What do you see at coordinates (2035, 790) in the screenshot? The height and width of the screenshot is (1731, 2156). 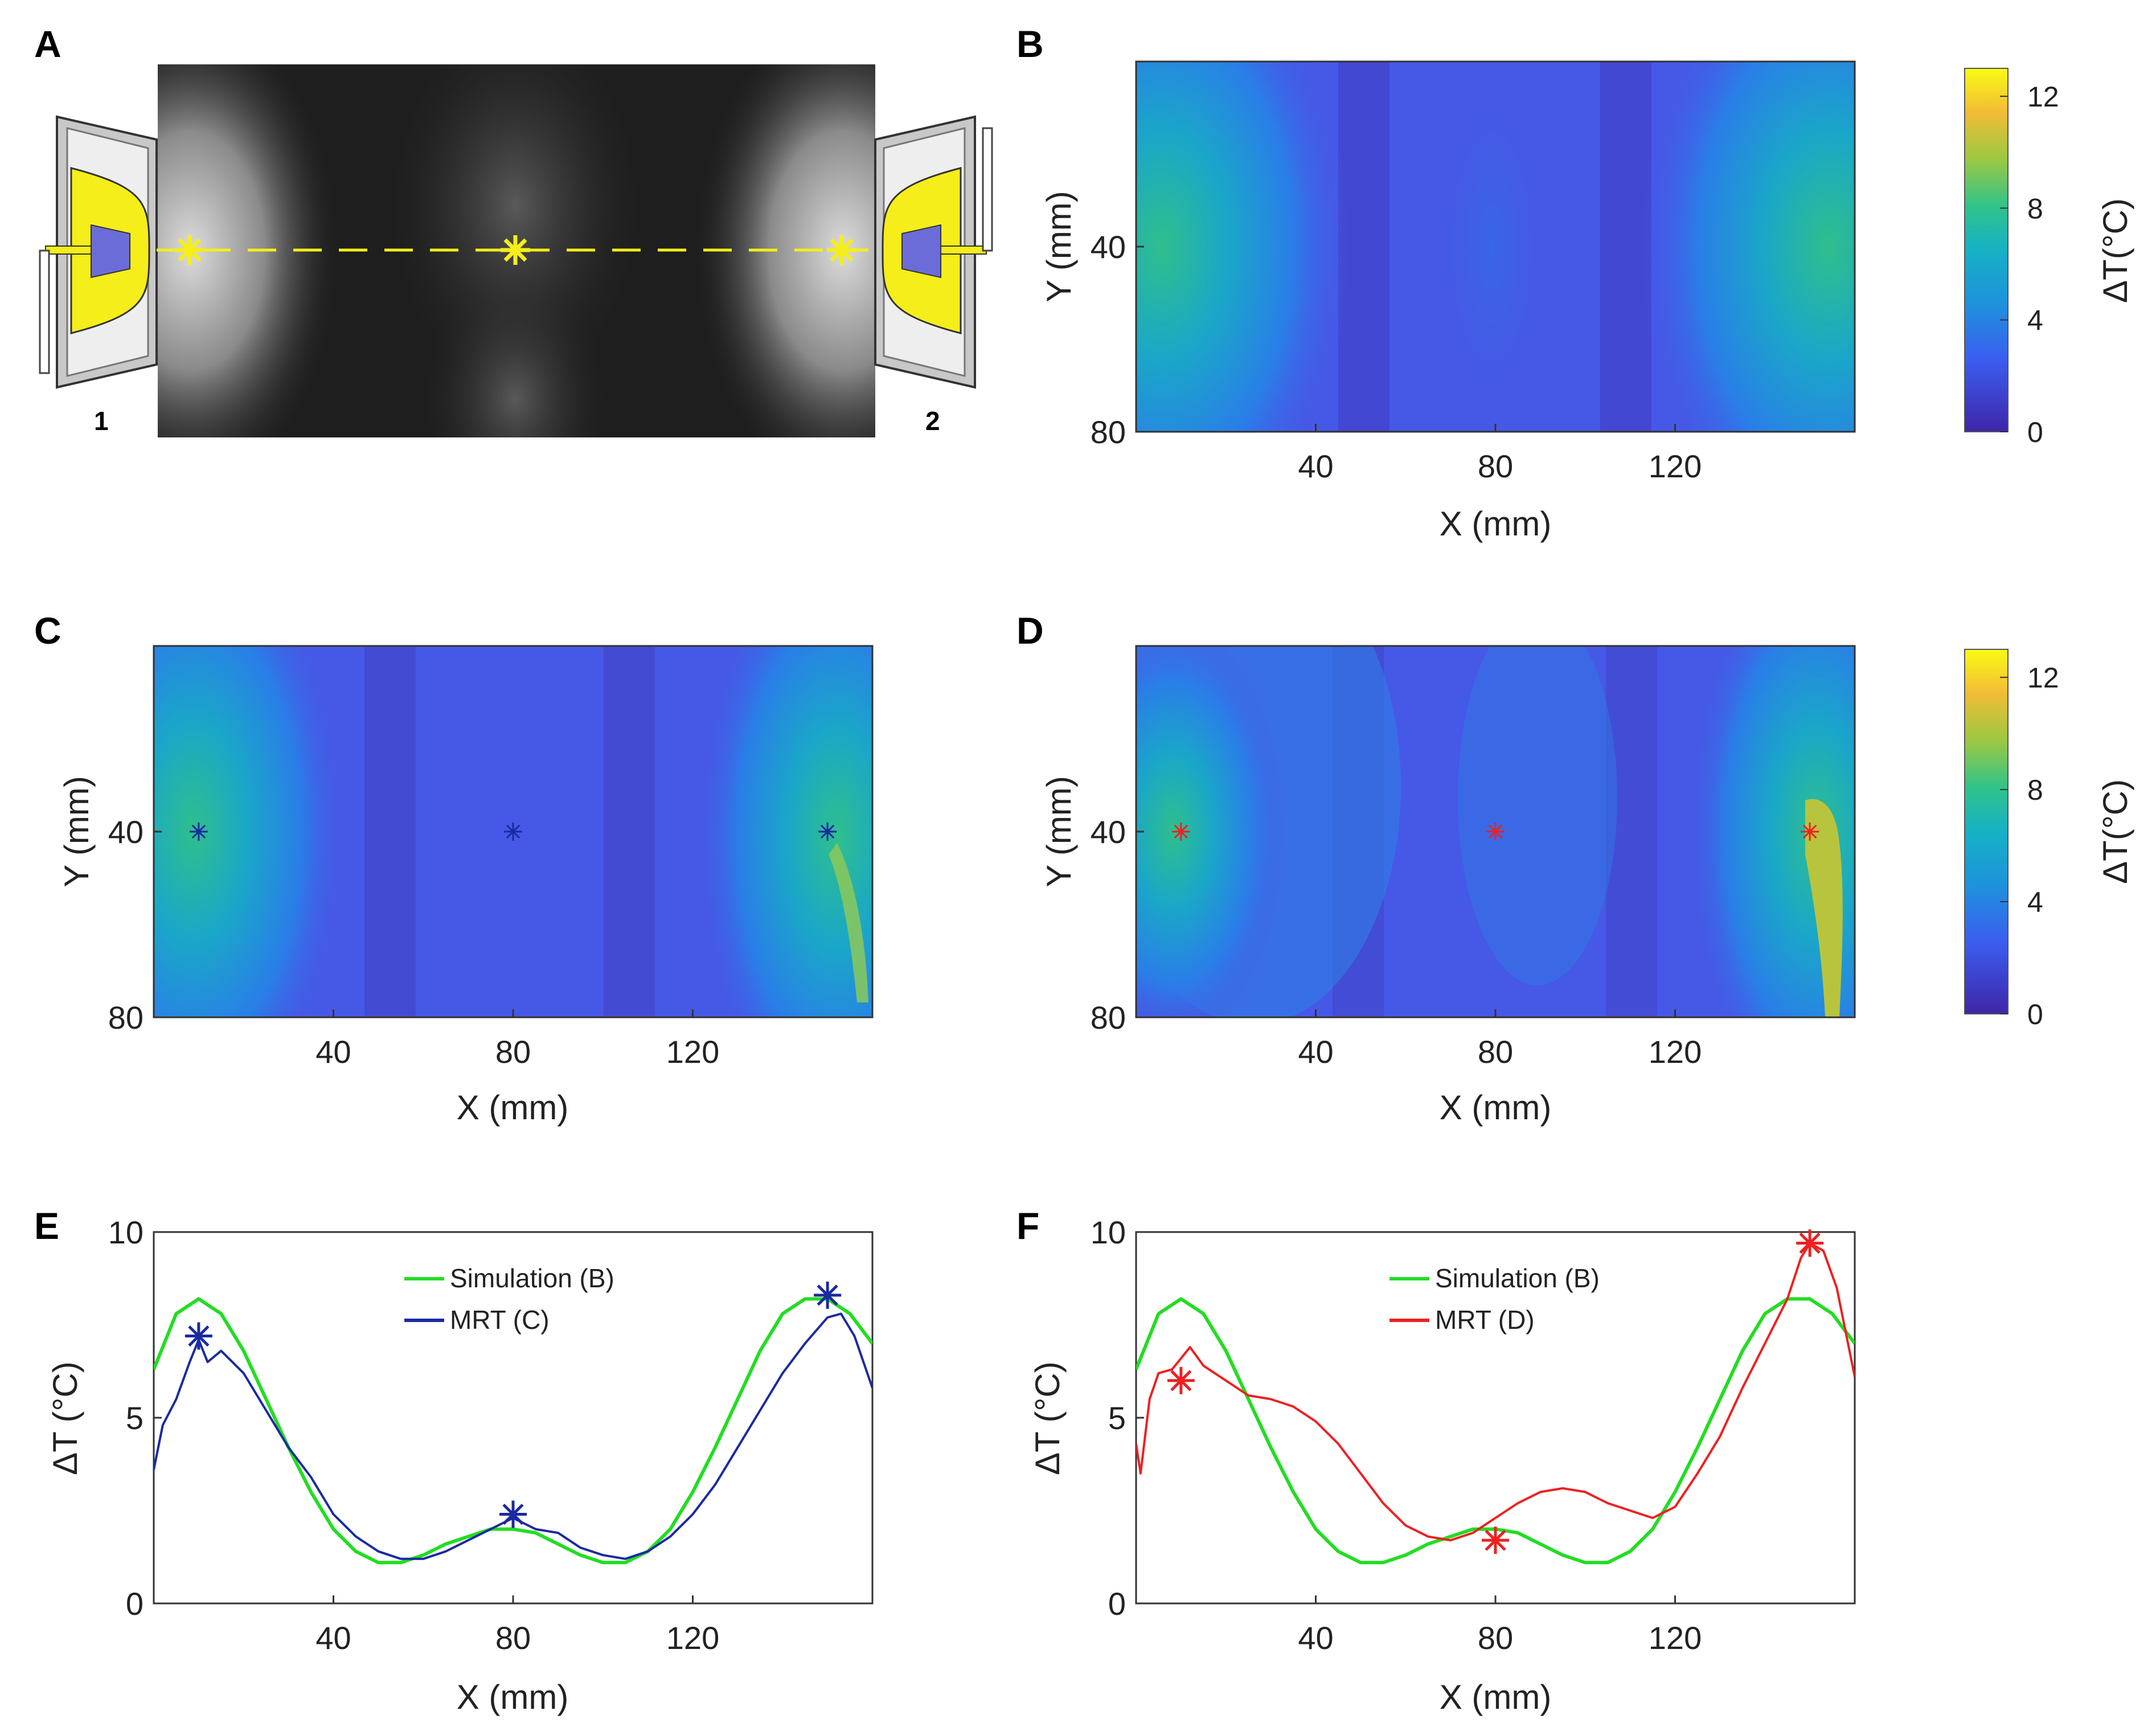 I see `colorbar-tick-label: 8` at bounding box center [2035, 790].